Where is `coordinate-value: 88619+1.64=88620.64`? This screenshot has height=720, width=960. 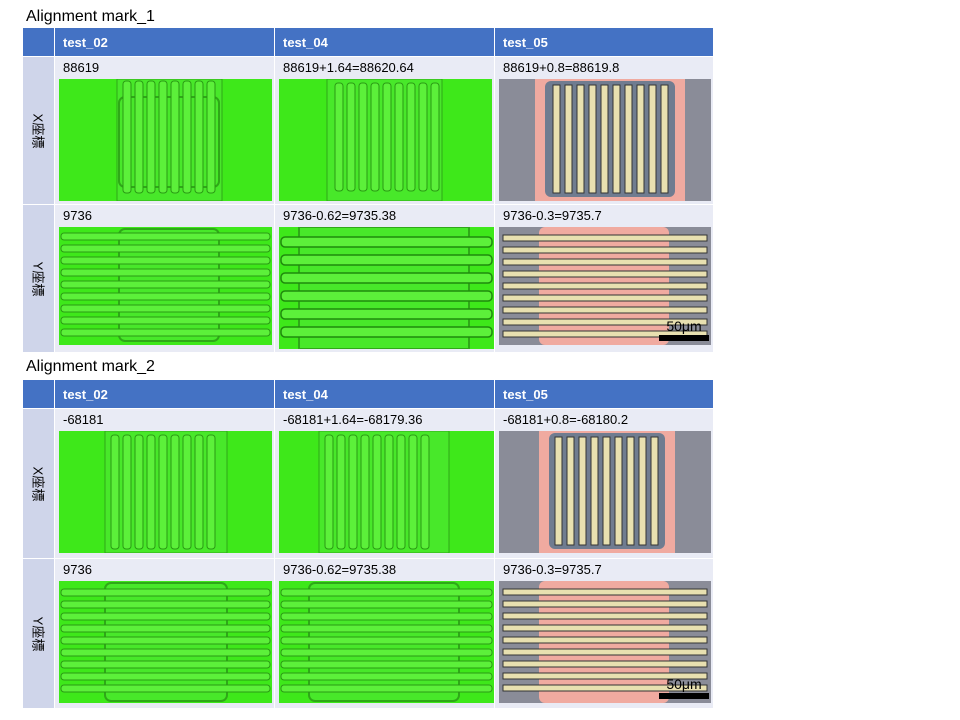
coordinate-value: 88619+1.64=88620.64 is located at coordinates (348, 67).